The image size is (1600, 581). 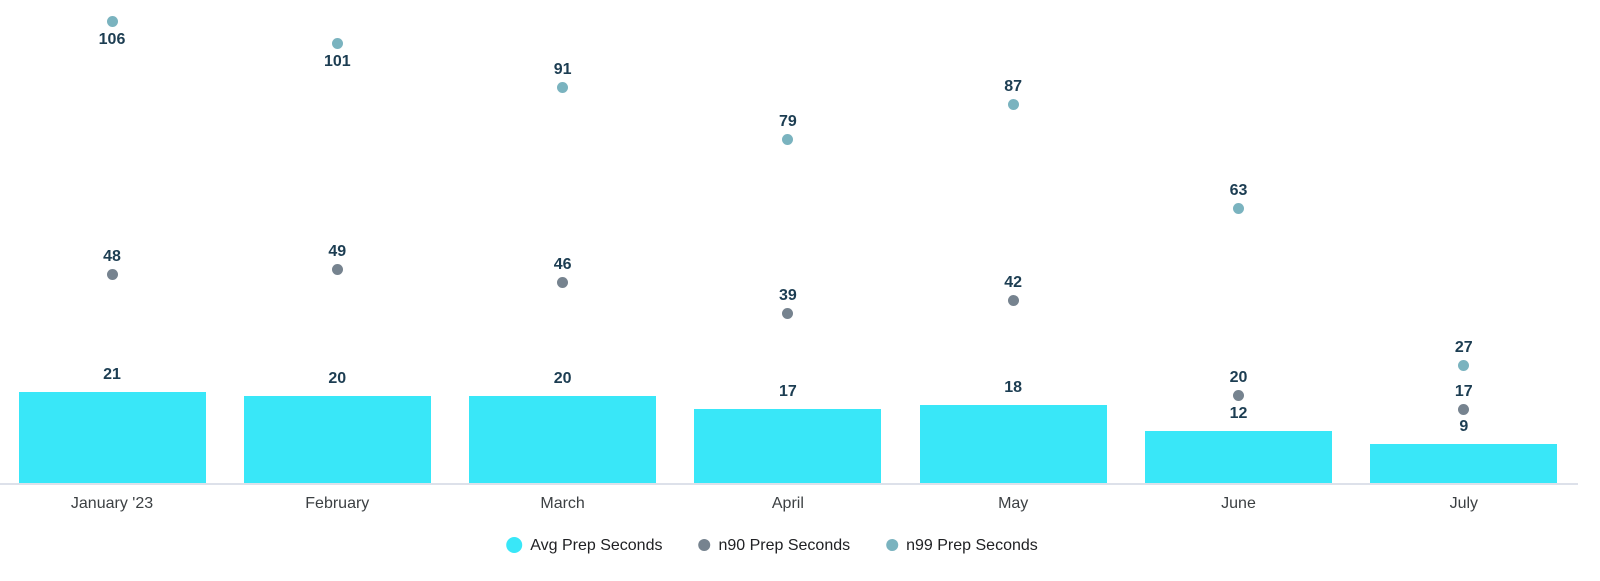 I want to click on x-tick-label-july: July, so click(x=1464, y=503).